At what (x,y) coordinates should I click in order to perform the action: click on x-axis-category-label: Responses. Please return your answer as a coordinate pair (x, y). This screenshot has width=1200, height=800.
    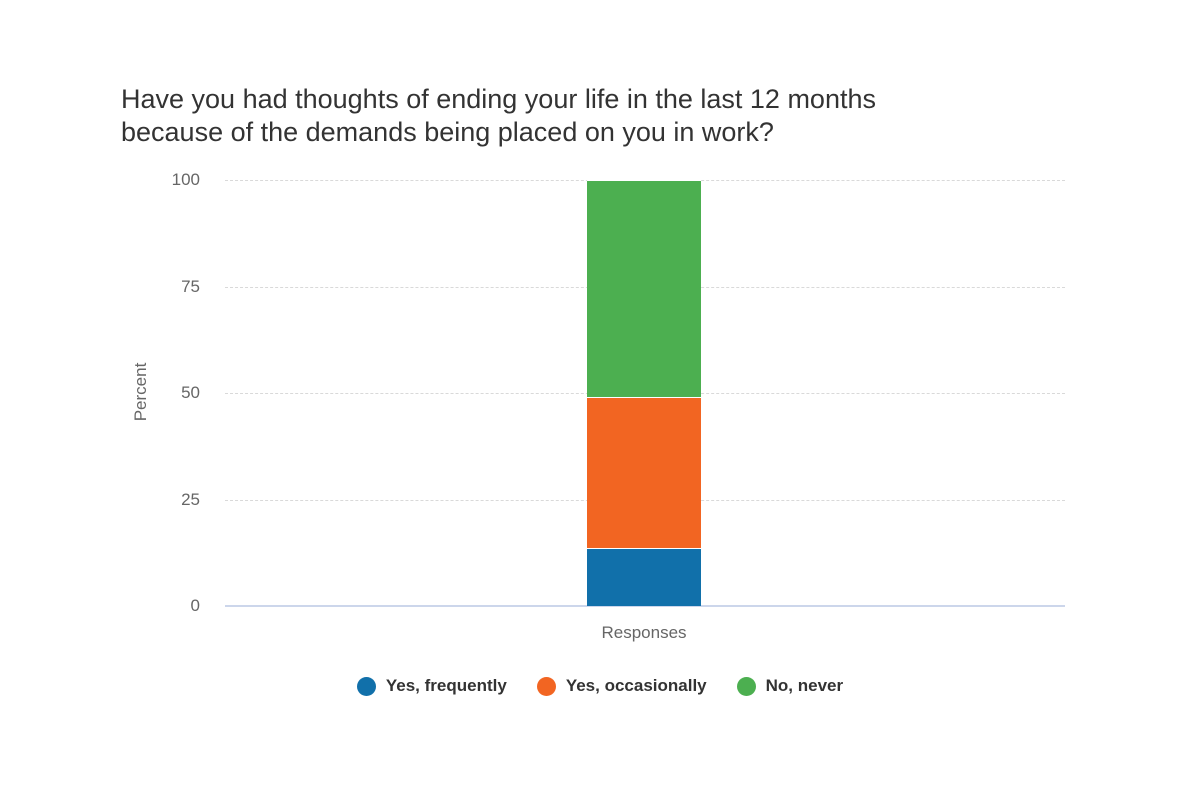
    Looking at the image, I should click on (644, 632).